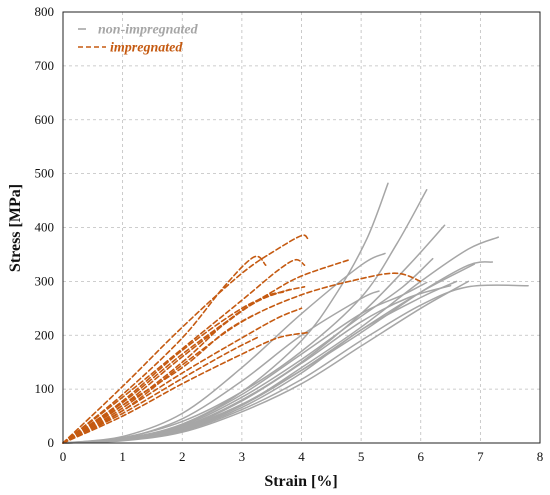  I want to click on y-tick-label: 700, so click(45, 65).